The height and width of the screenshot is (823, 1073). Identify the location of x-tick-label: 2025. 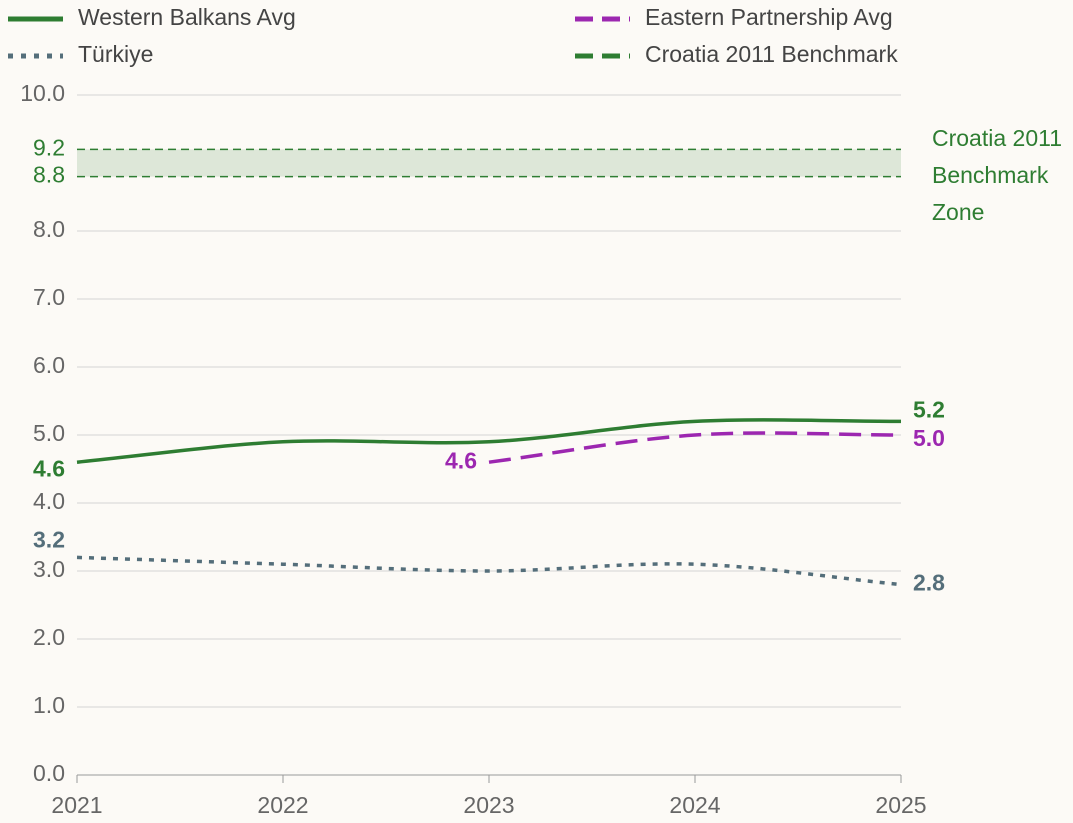
(900, 805).